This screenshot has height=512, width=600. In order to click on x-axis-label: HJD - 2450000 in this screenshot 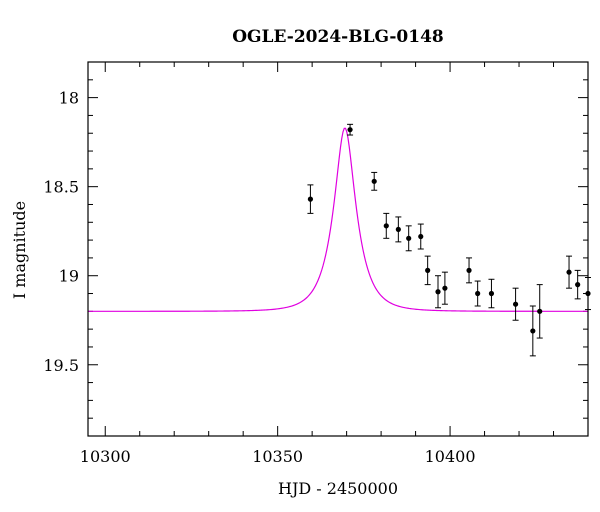, I will do `click(338, 488)`.